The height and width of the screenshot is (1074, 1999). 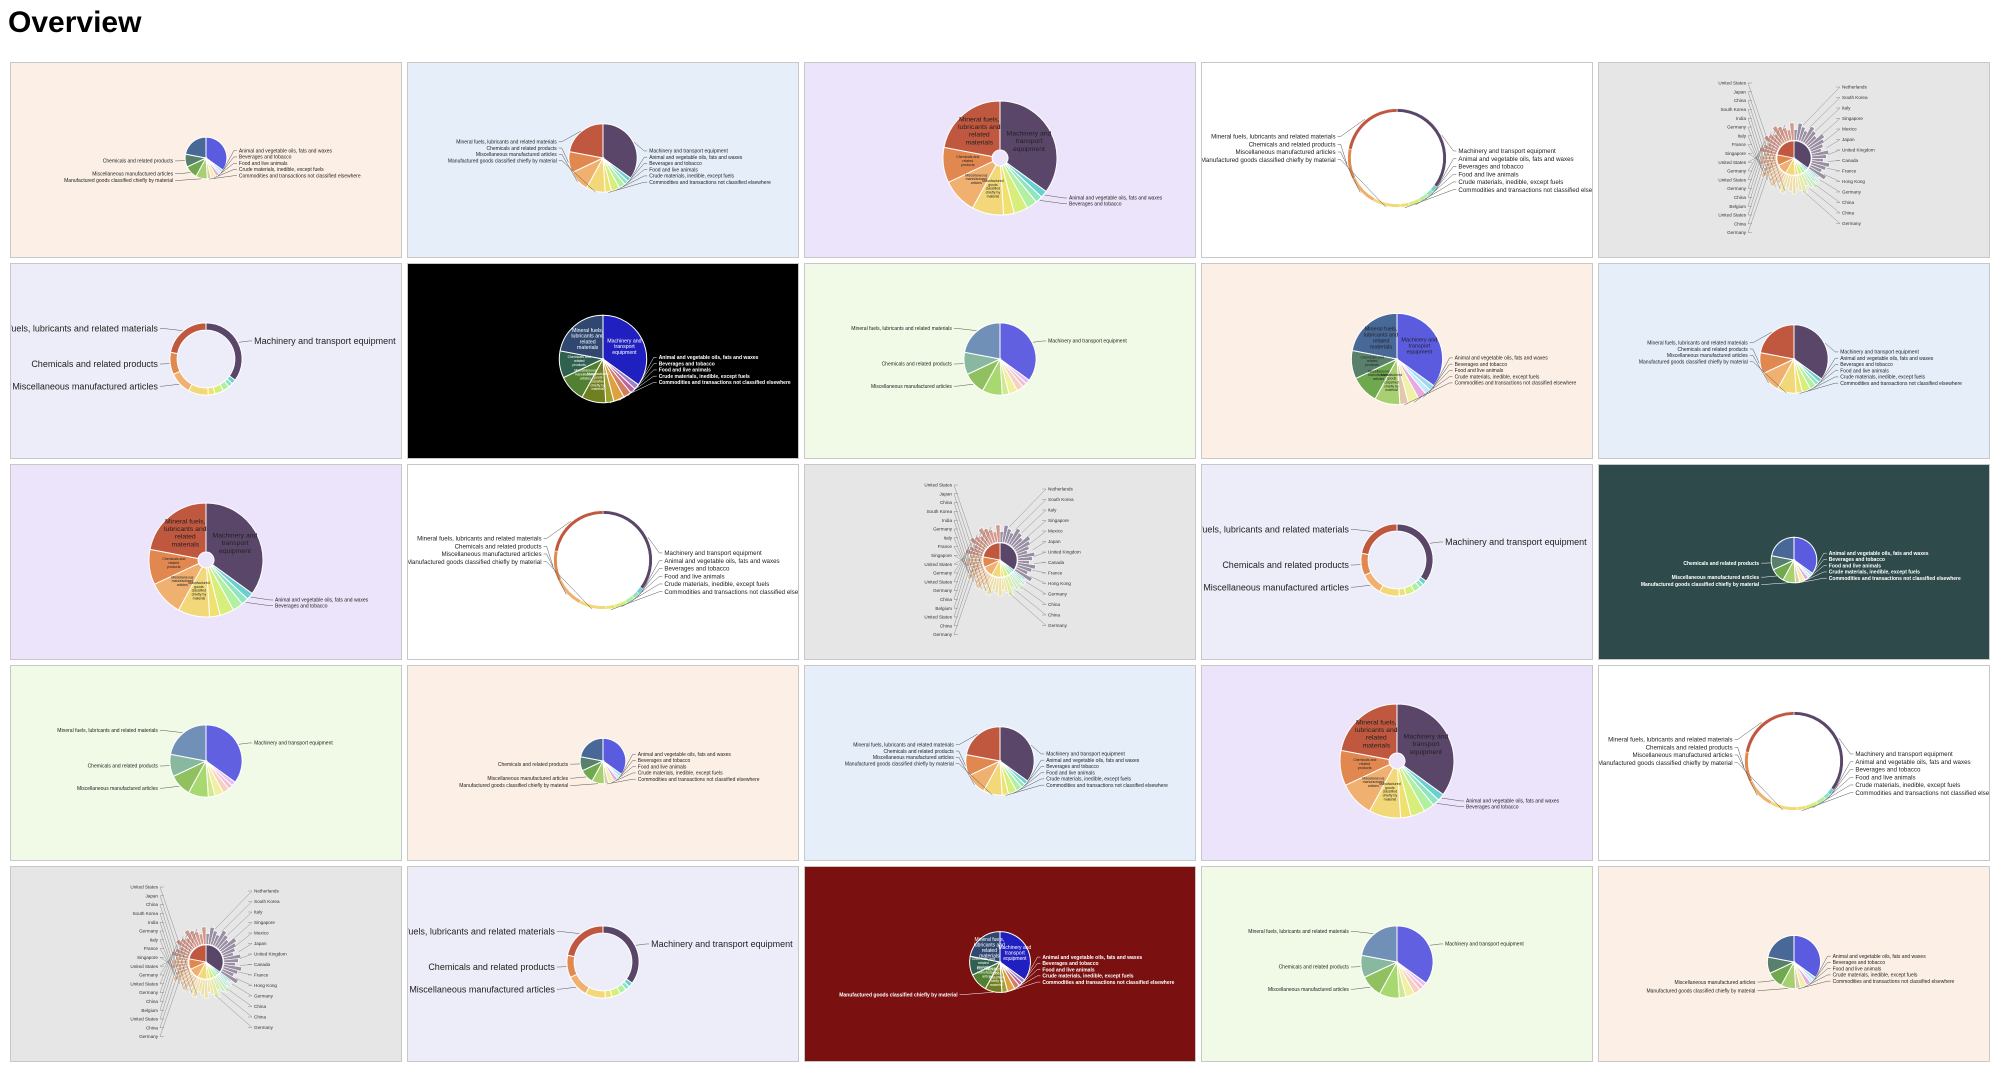 What do you see at coordinates (1059, 583) in the screenshot?
I see `country-label: Hong Kong` at bounding box center [1059, 583].